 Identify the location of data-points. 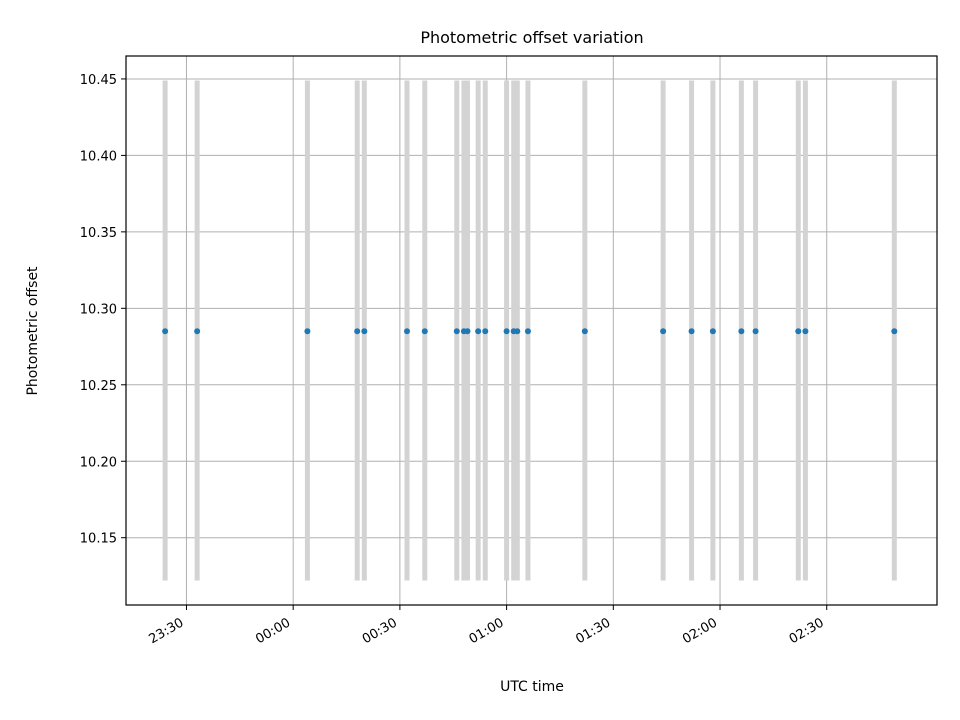
(530, 331).